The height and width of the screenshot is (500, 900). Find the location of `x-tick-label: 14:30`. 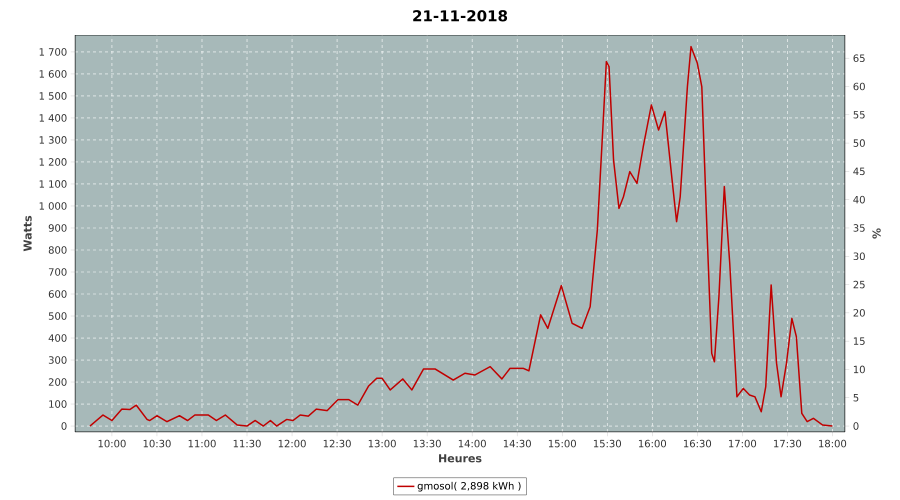

x-tick-label: 14:30 is located at coordinates (517, 444).